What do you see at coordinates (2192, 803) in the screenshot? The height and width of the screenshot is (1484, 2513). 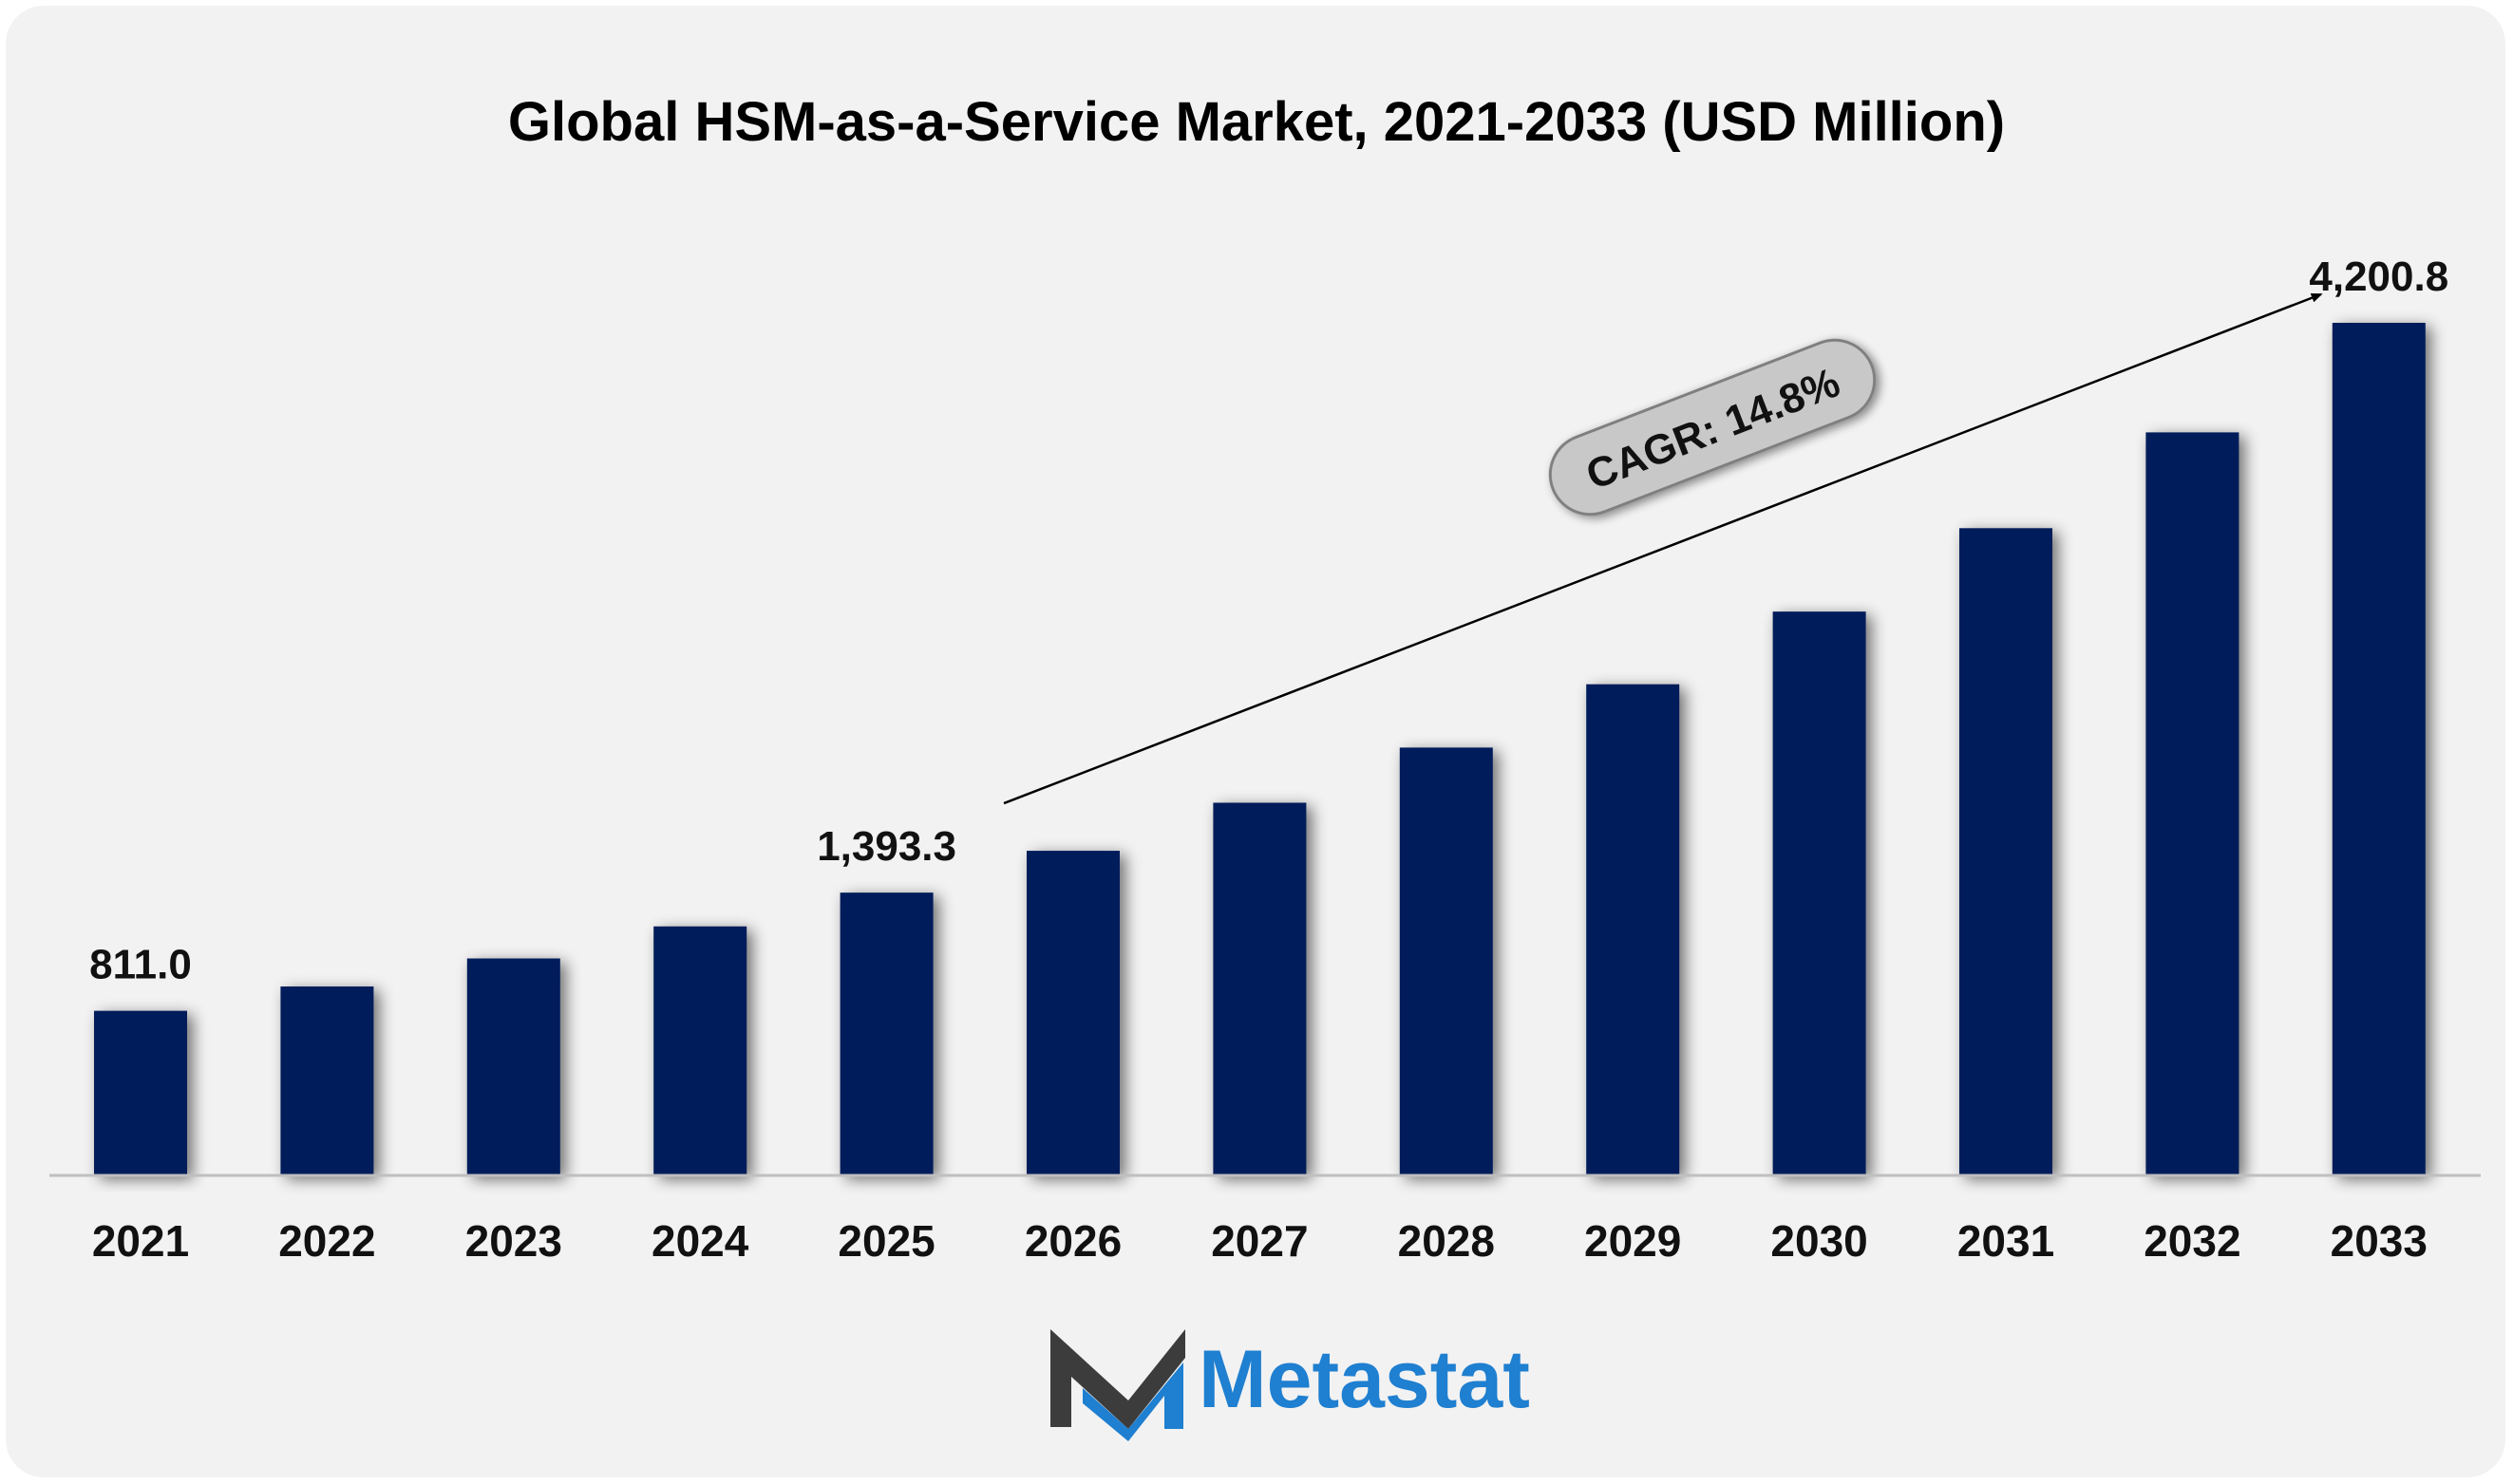 I see `bar-2032` at bounding box center [2192, 803].